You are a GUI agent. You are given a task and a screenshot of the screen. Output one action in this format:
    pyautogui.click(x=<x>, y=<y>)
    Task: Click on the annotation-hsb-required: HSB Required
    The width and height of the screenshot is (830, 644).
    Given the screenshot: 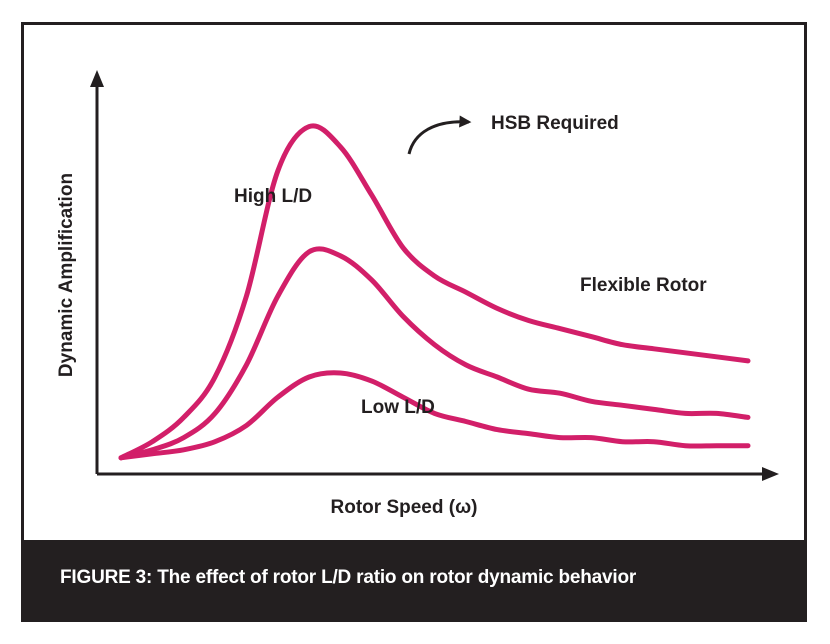 What is the action you would take?
    pyautogui.click(x=555, y=123)
    